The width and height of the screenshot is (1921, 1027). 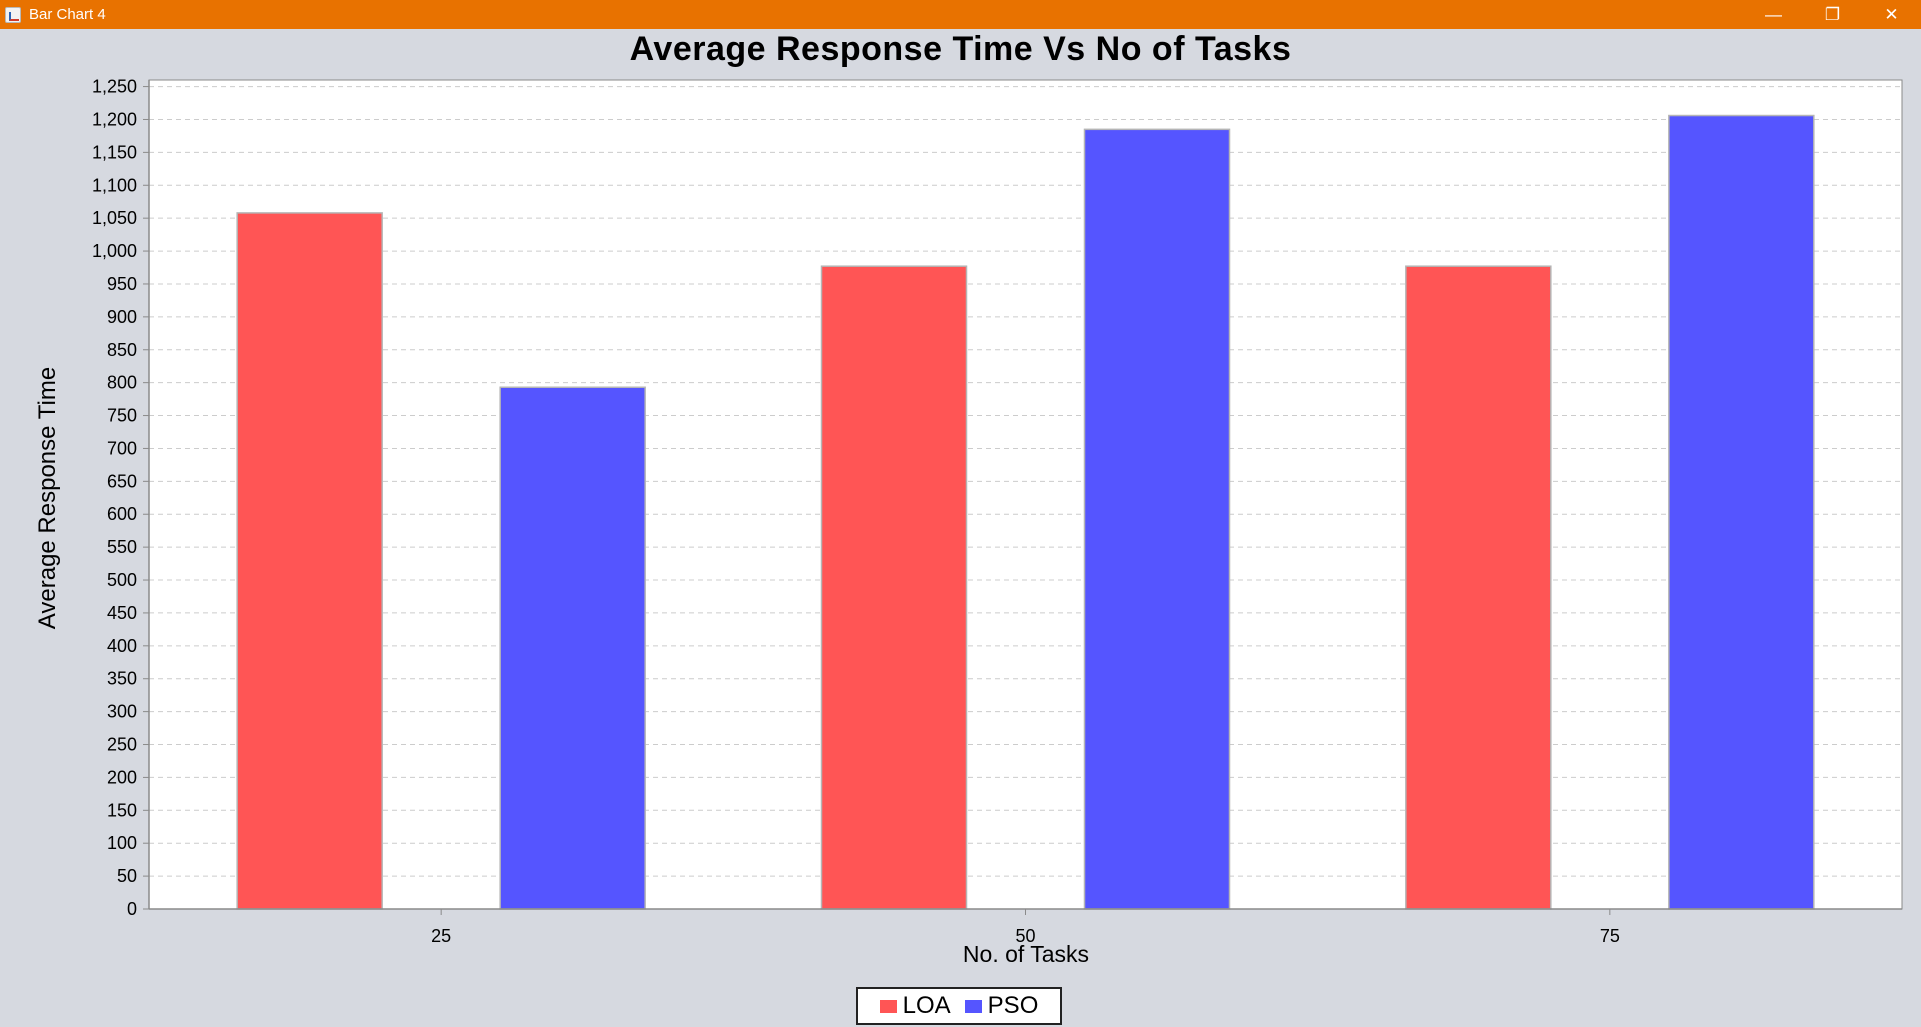 I want to click on y-tick-label: 250, so click(x=122, y=745).